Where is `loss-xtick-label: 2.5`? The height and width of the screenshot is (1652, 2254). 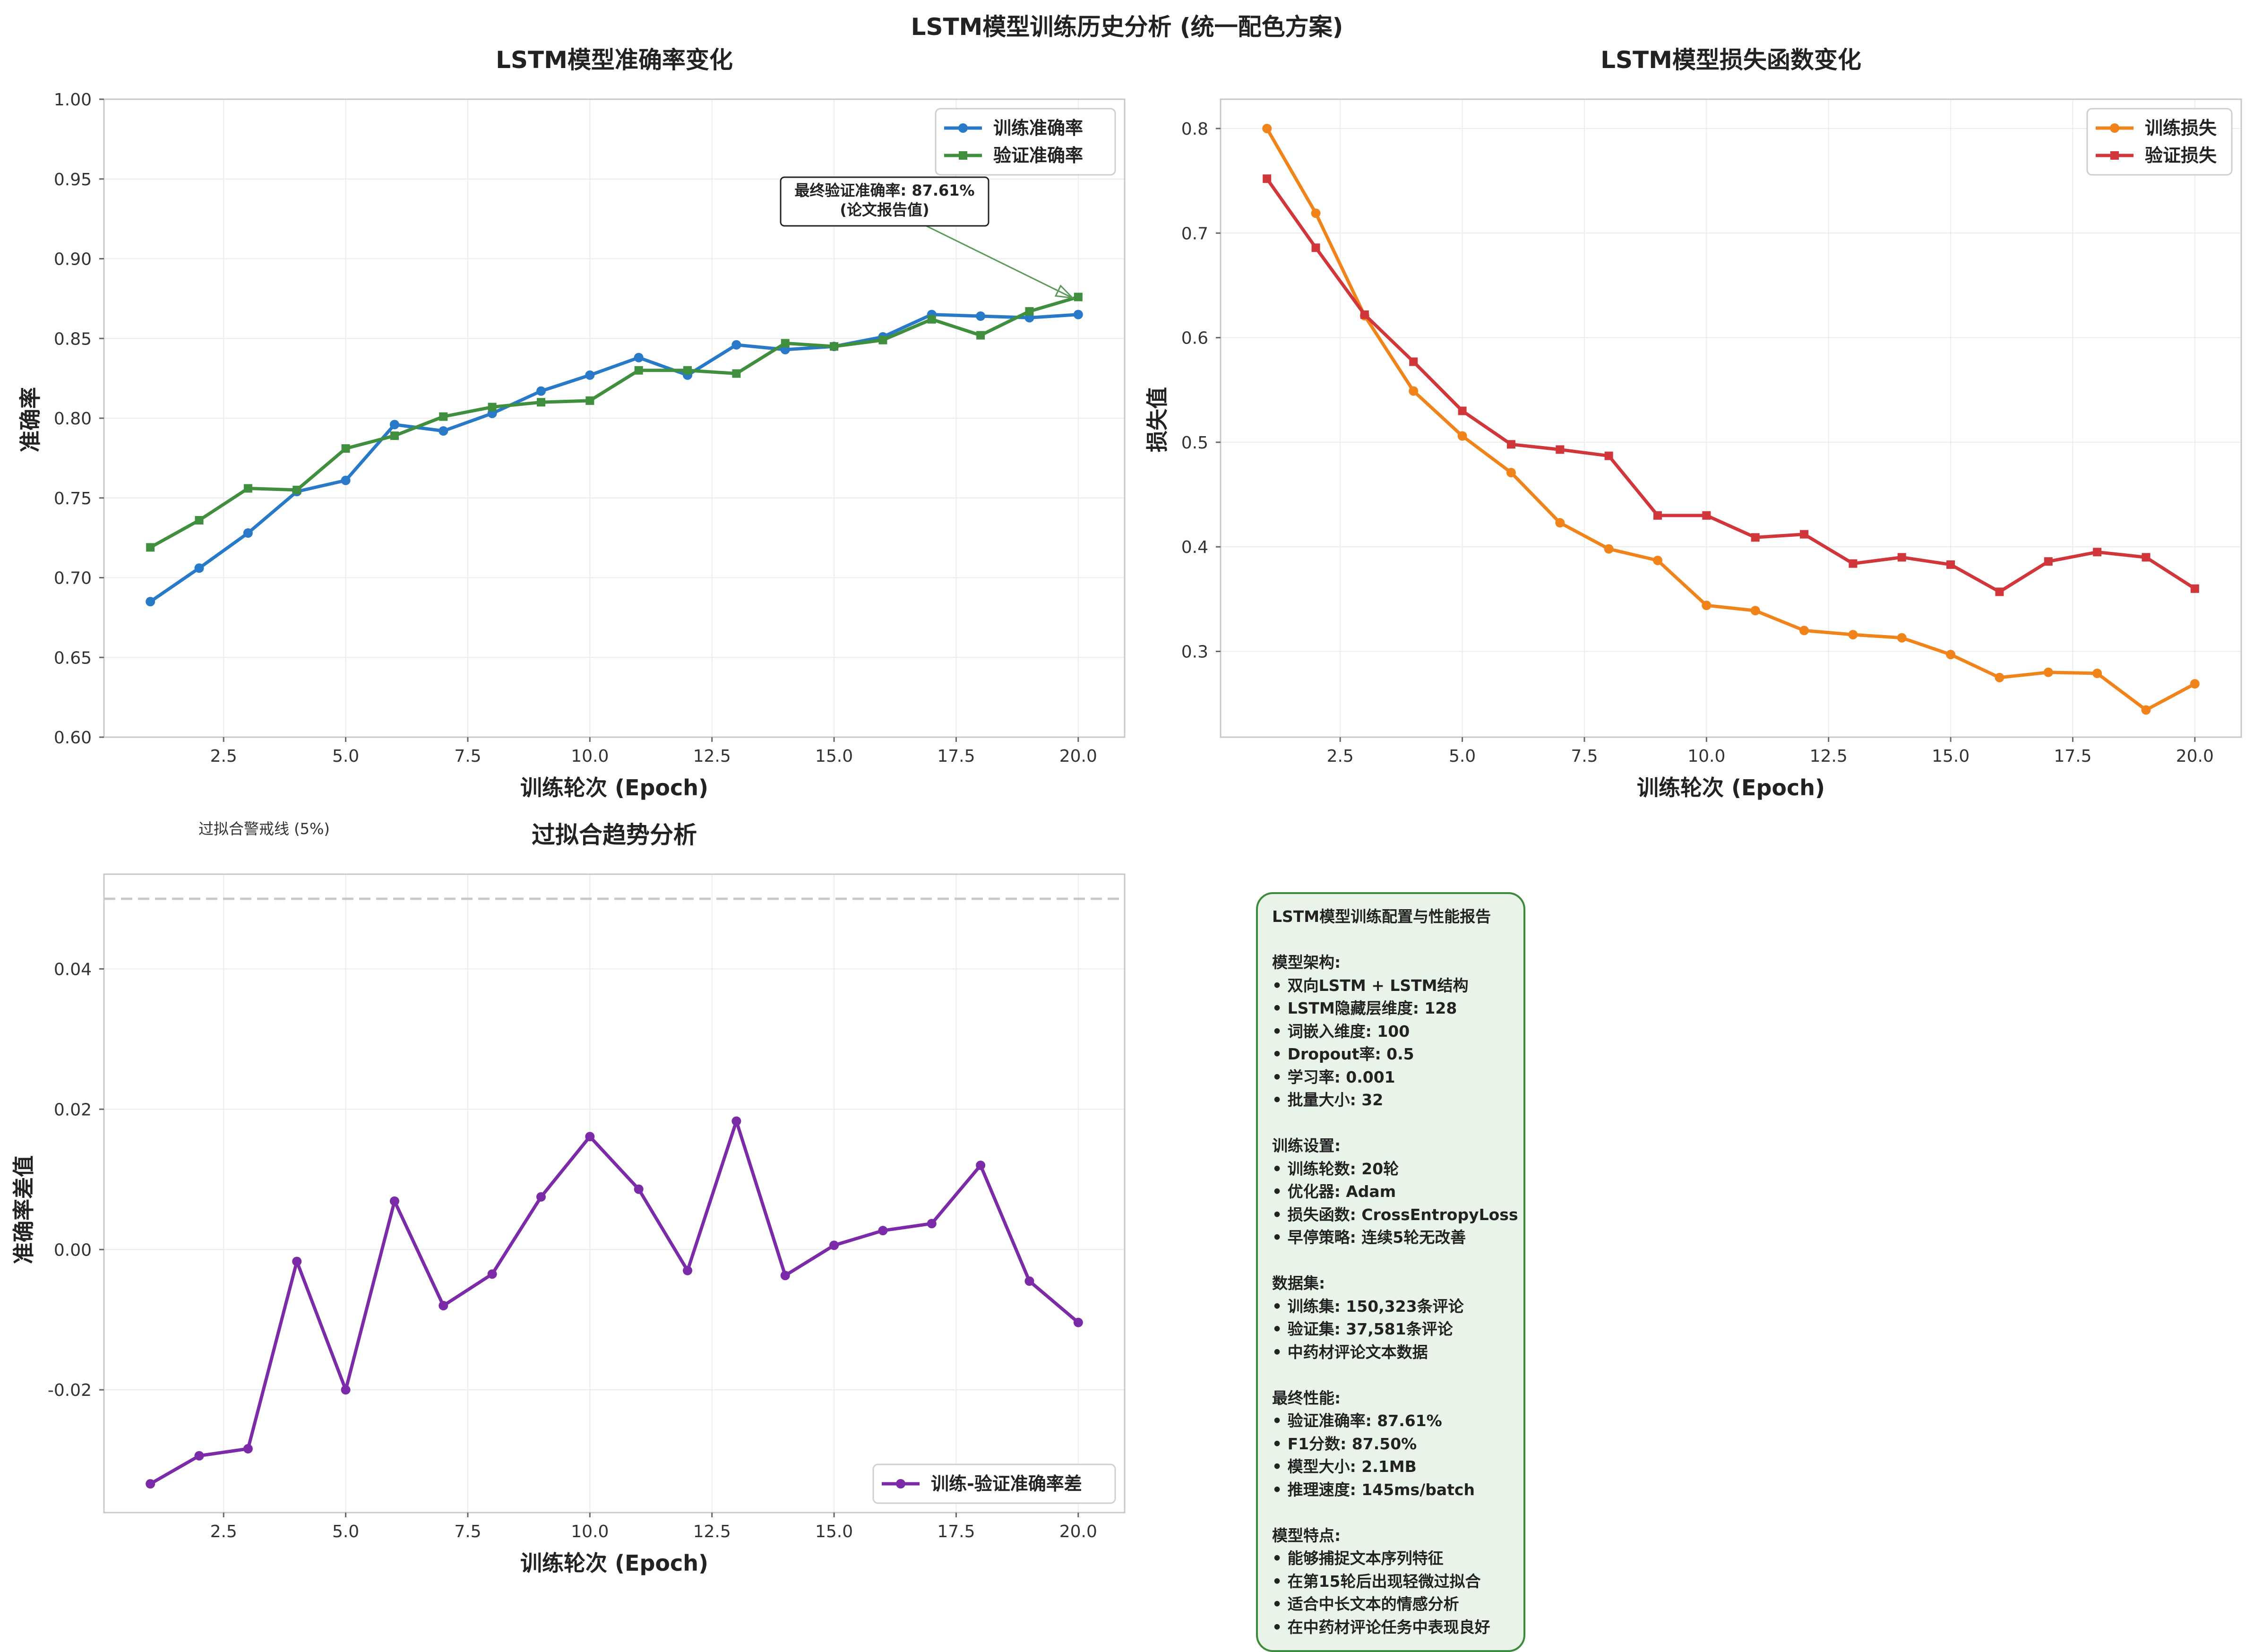
loss-xtick-label: 2.5 is located at coordinates (1340, 756).